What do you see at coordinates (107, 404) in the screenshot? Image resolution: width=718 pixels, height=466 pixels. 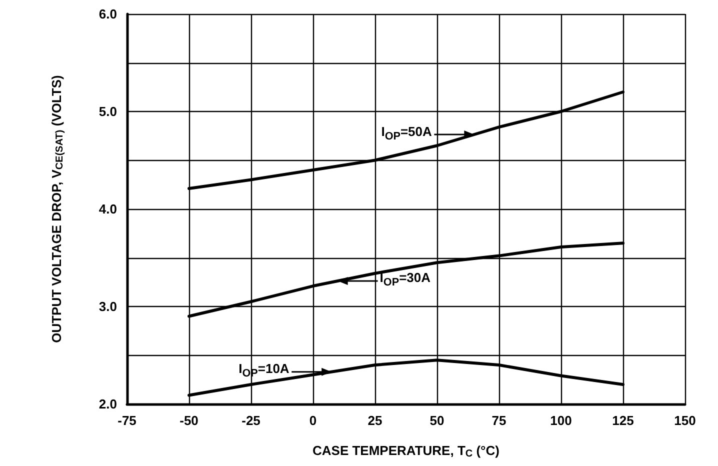 I see `y-tick-label: 2.0` at bounding box center [107, 404].